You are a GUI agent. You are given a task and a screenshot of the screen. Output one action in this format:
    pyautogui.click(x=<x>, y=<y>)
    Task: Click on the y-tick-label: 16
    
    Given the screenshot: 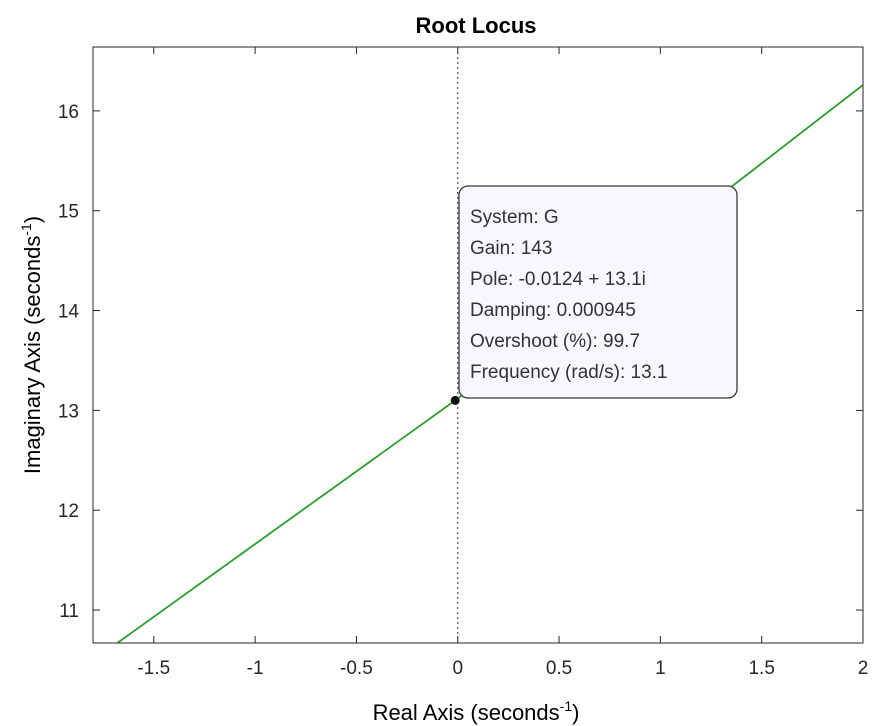 What is the action you would take?
    pyautogui.click(x=68, y=112)
    